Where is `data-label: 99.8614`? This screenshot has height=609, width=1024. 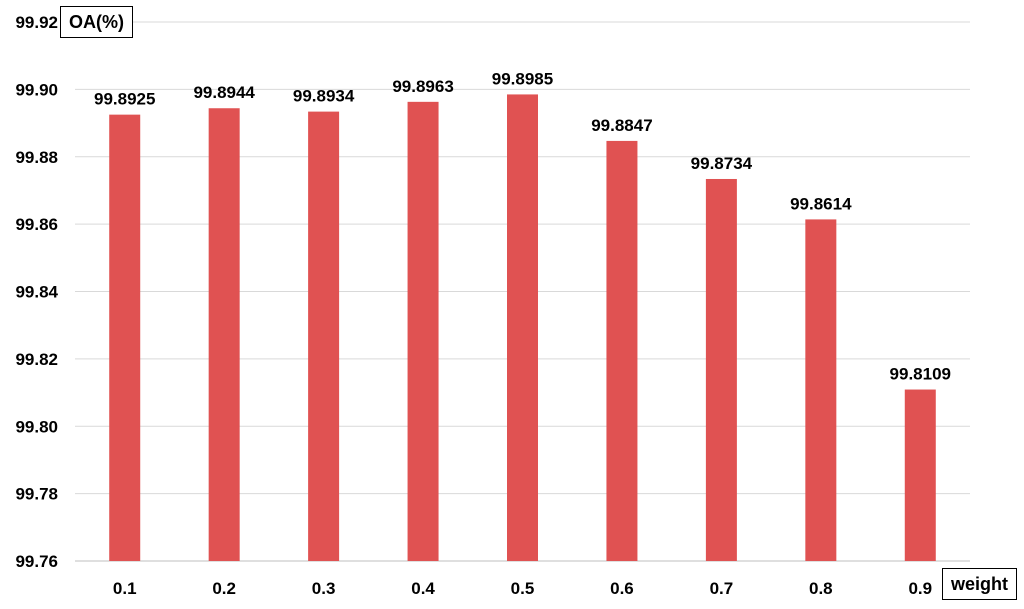 data-label: 99.8614 is located at coordinates (821, 203).